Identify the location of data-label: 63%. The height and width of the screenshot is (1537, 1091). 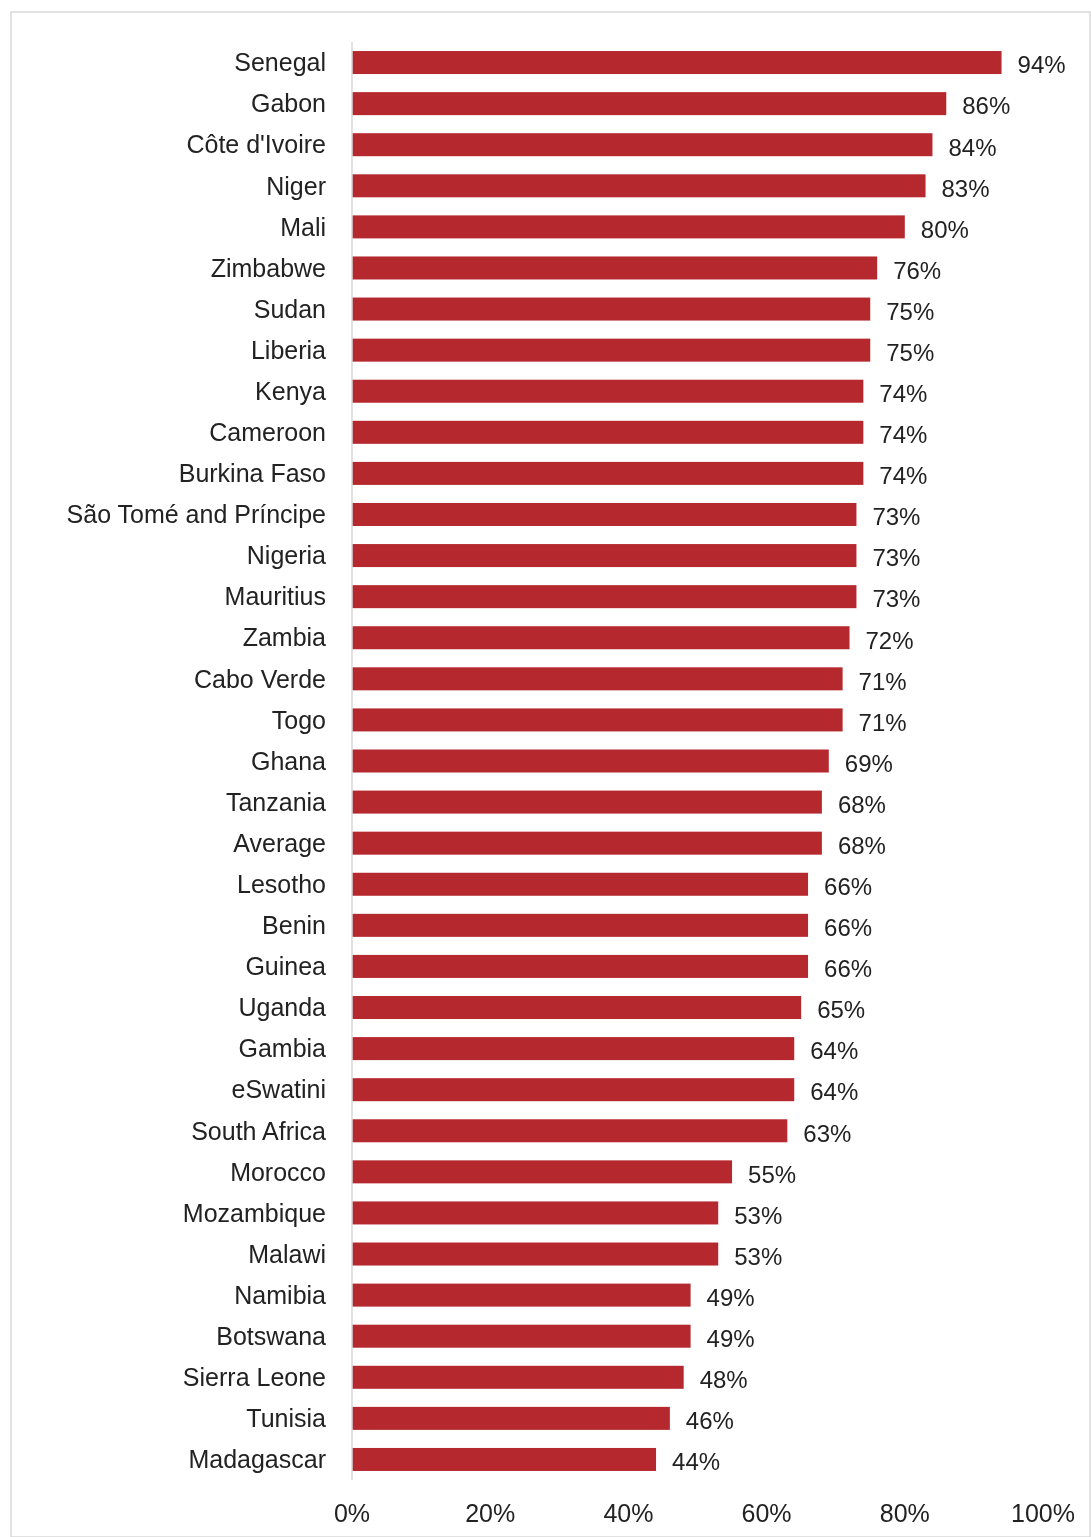
(827, 1133).